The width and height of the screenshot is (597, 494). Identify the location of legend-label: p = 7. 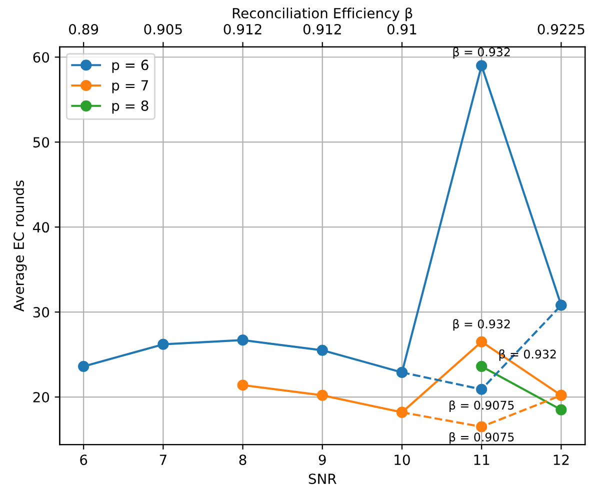
(130, 87).